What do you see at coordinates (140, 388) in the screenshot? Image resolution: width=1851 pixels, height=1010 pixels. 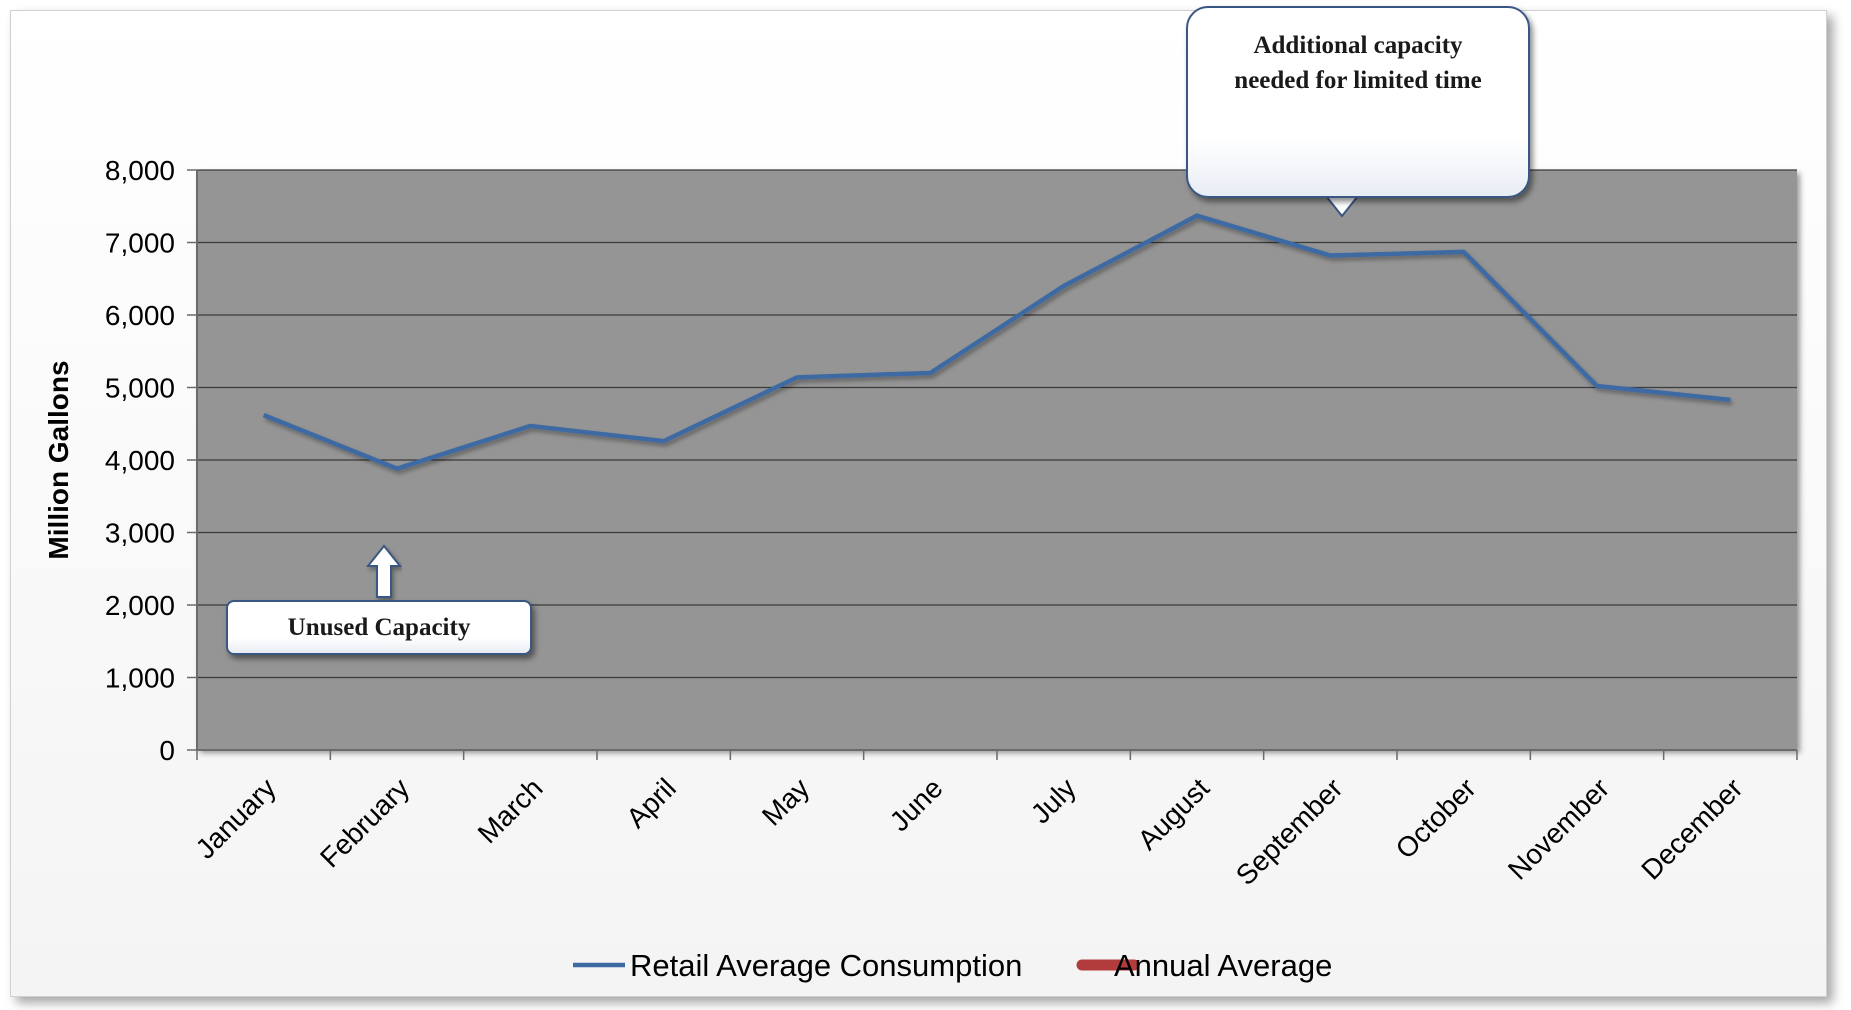 I see `y-tick-label: 5,000` at bounding box center [140, 388].